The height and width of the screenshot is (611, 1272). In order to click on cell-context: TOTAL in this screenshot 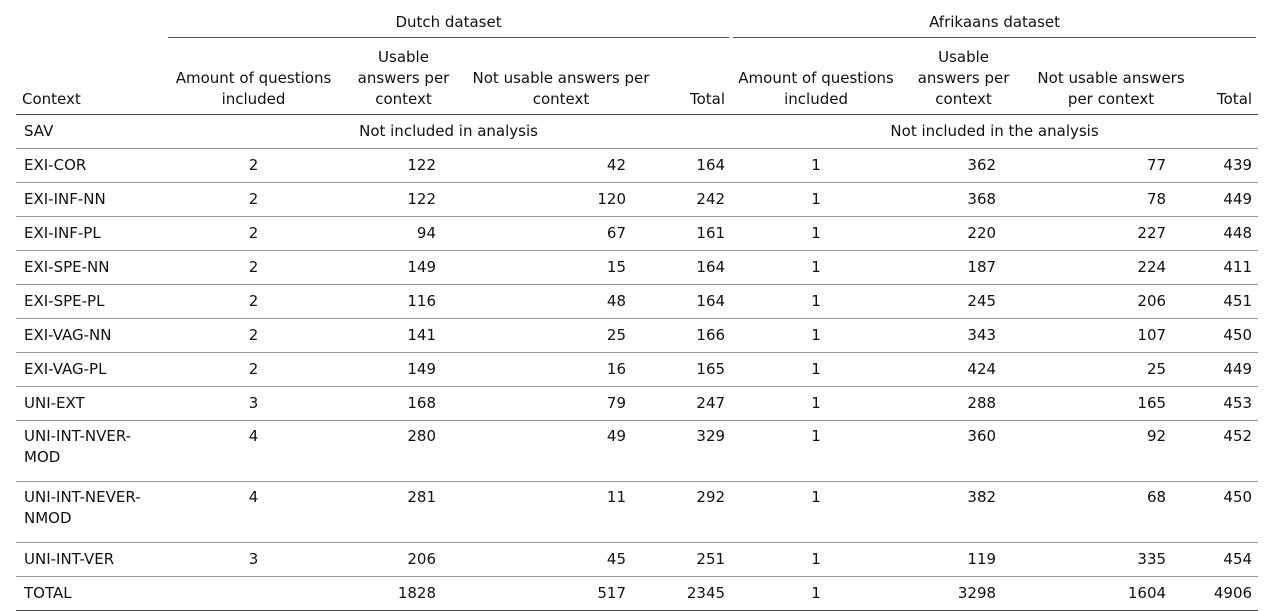, I will do `click(91, 593)`.